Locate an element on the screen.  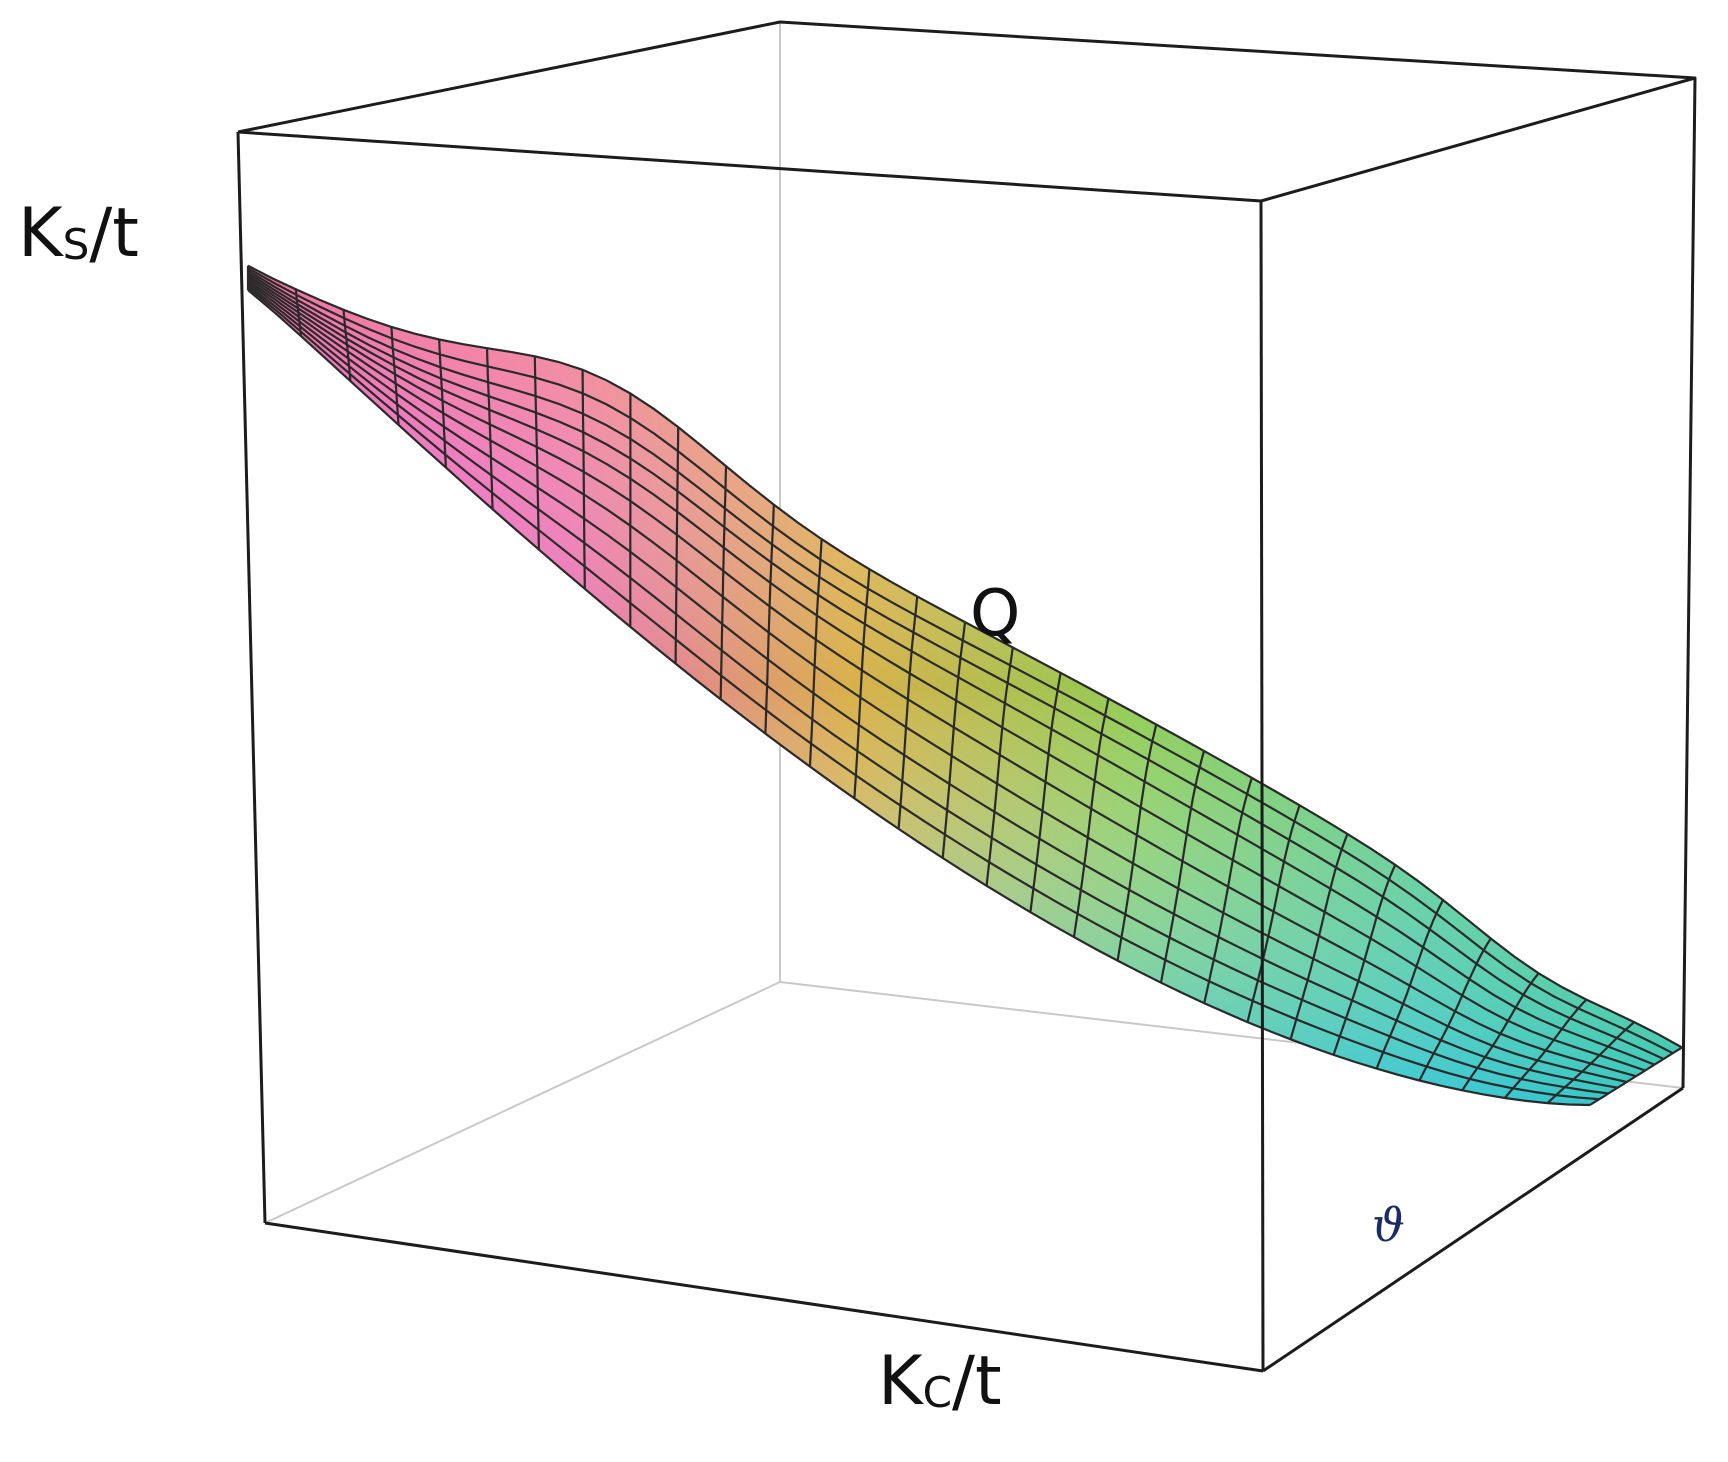
box-edge-right is located at coordinates (1689, 583).